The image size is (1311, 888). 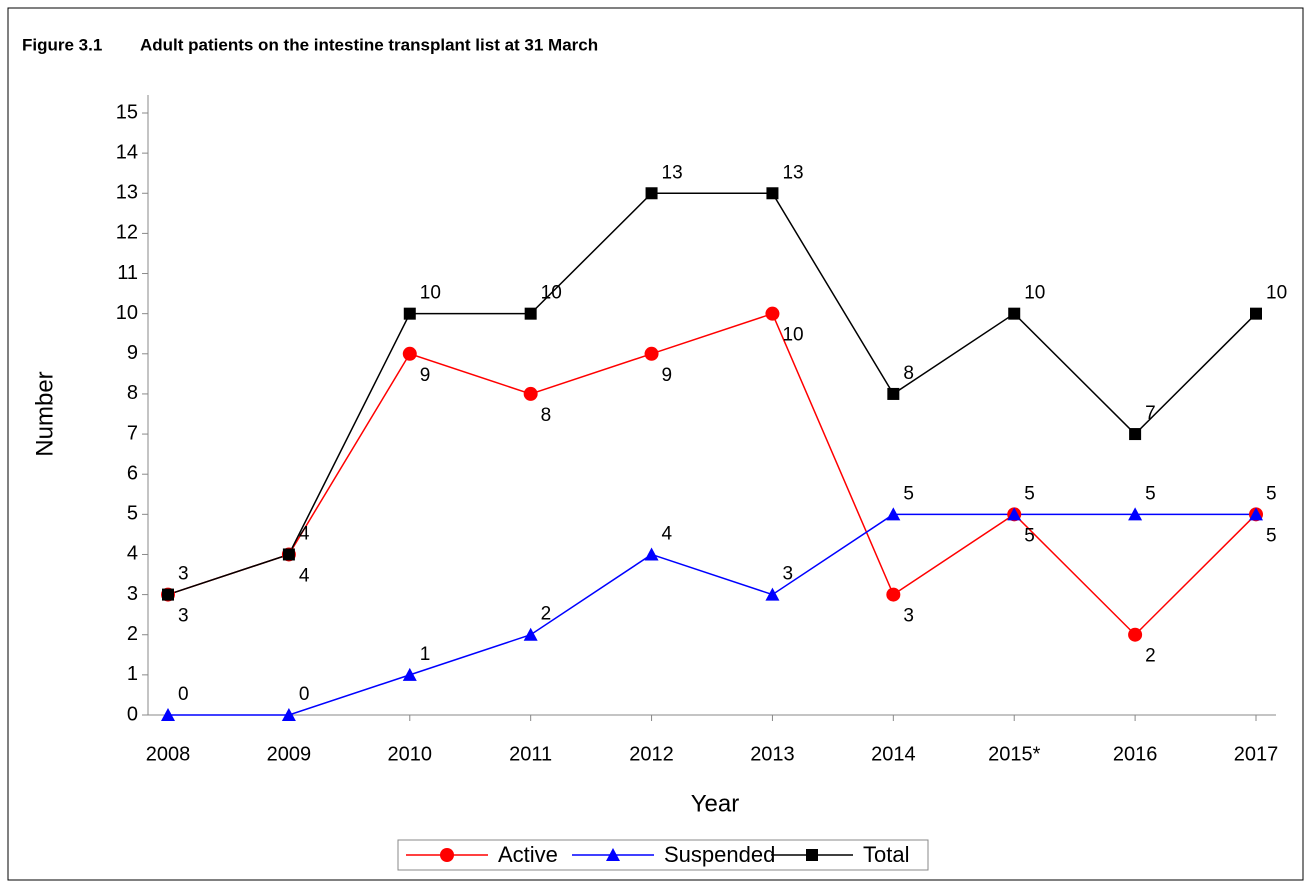 I want to click on y-tick-label: 1, so click(x=132, y=674).